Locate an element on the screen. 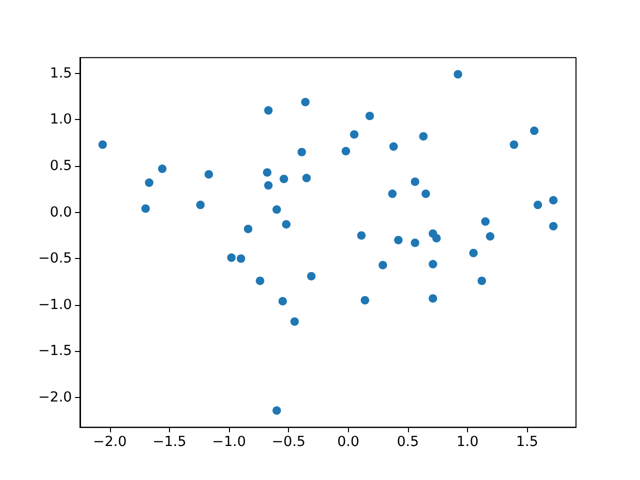 Image resolution: width=640 pixels, height=480 pixels. y-tick-label: −2.0 is located at coordinates (55, 398).